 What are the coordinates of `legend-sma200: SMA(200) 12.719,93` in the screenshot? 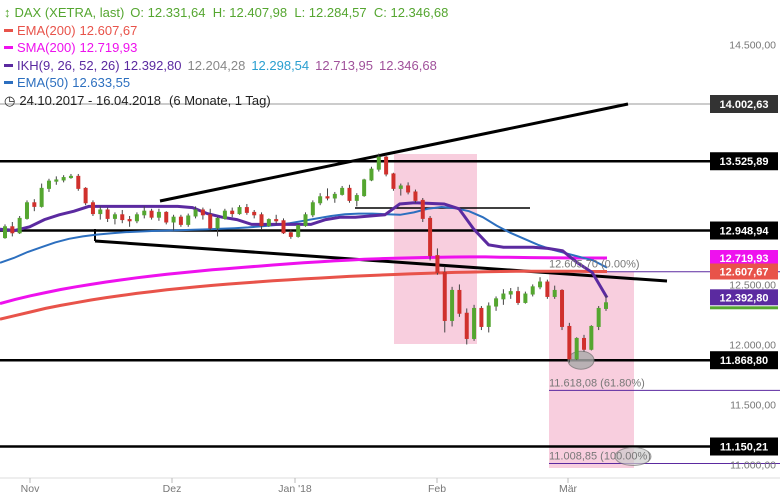 It's located at (229, 48).